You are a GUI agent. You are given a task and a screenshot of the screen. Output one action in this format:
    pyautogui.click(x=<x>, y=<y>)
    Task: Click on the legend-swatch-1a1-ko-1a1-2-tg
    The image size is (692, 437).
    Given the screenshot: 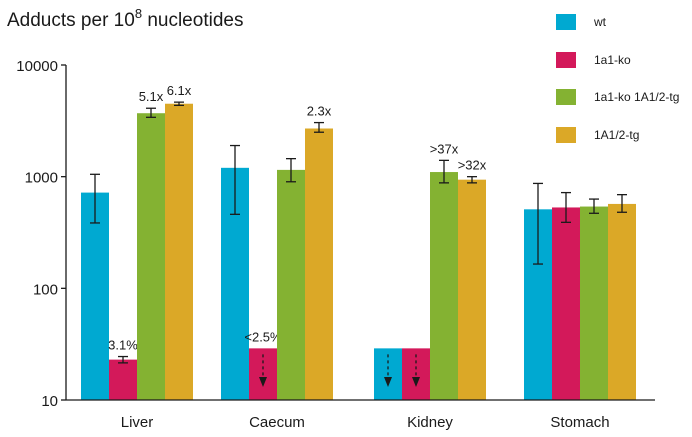 What is the action you would take?
    pyautogui.click(x=566, y=97)
    